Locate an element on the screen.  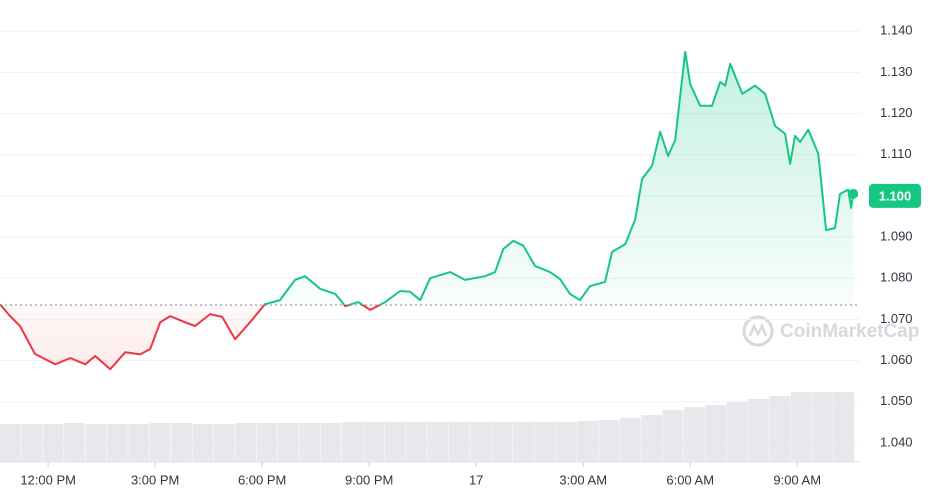
y-tick-label: 1.080 is located at coordinates (896, 277).